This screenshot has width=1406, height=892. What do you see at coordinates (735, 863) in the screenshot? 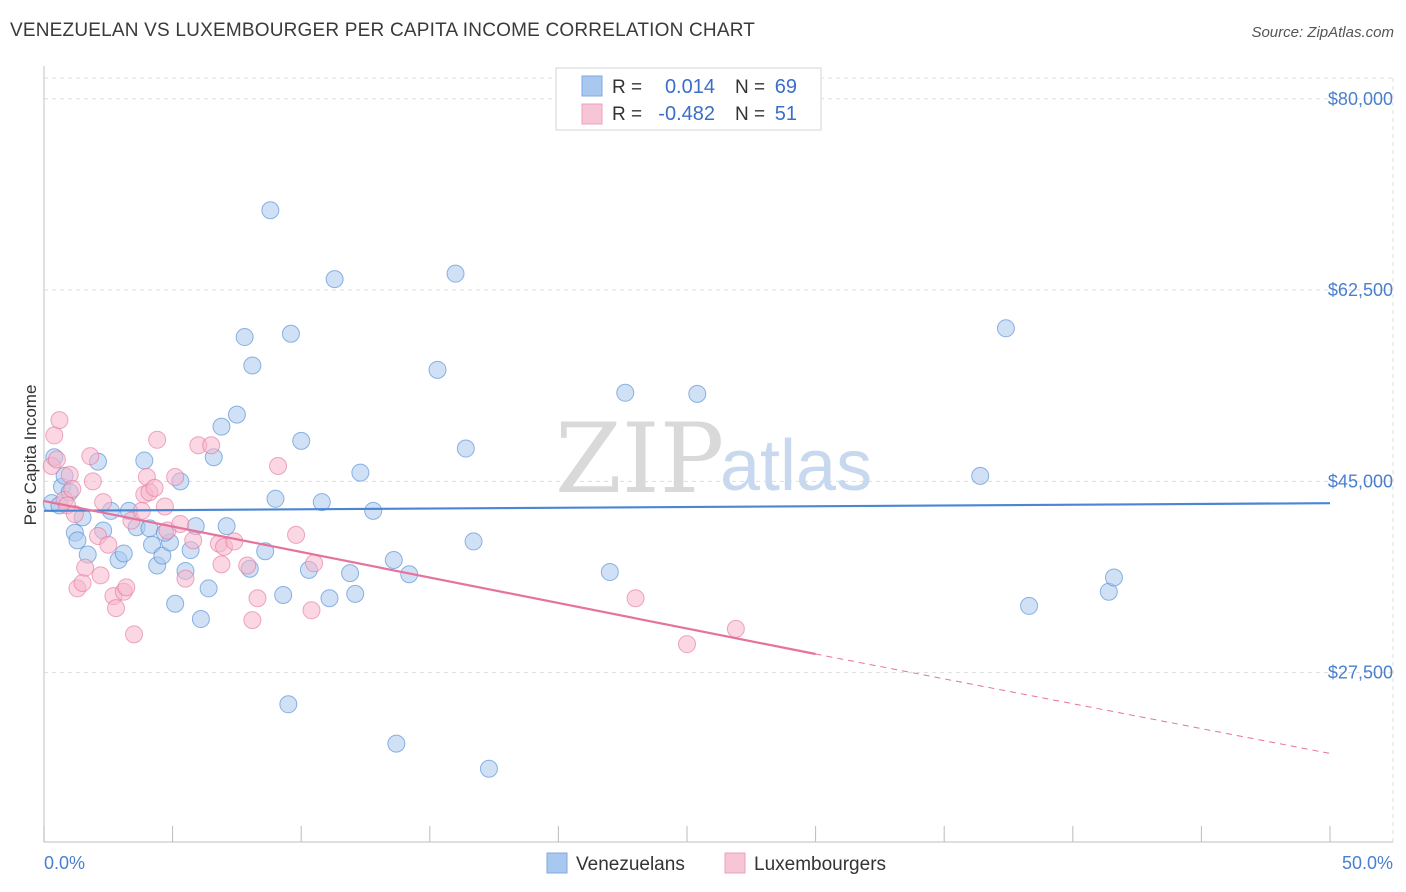
I see `series-legend-swatch-luxembourgers` at bounding box center [735, 863].